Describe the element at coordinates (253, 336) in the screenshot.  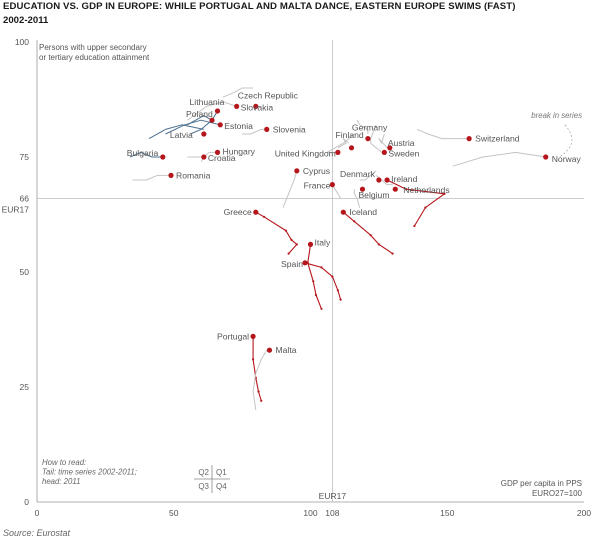
I see `point-portugal` at that location.